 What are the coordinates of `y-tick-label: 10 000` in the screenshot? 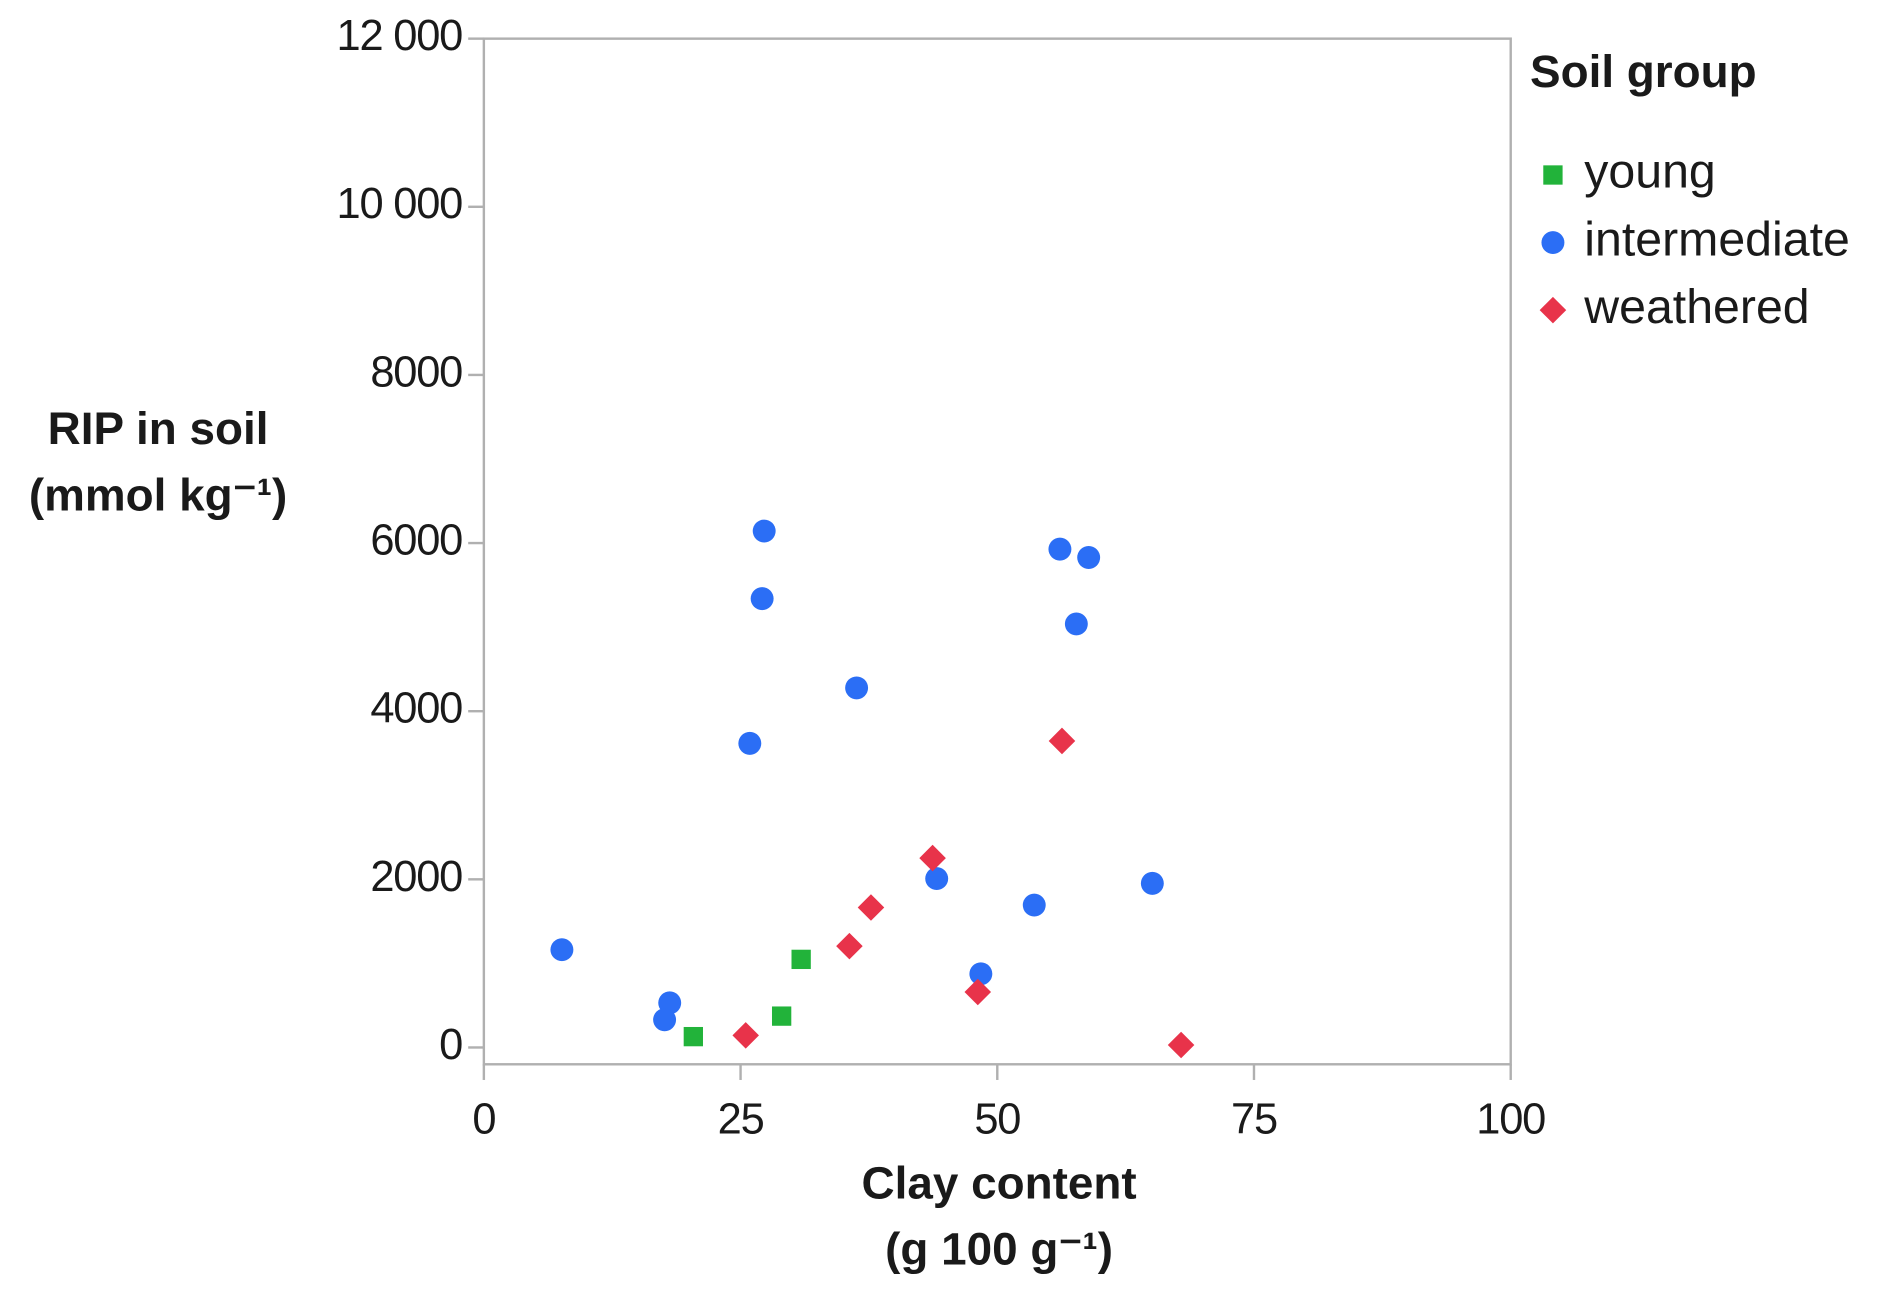 It's located at (400, 204).